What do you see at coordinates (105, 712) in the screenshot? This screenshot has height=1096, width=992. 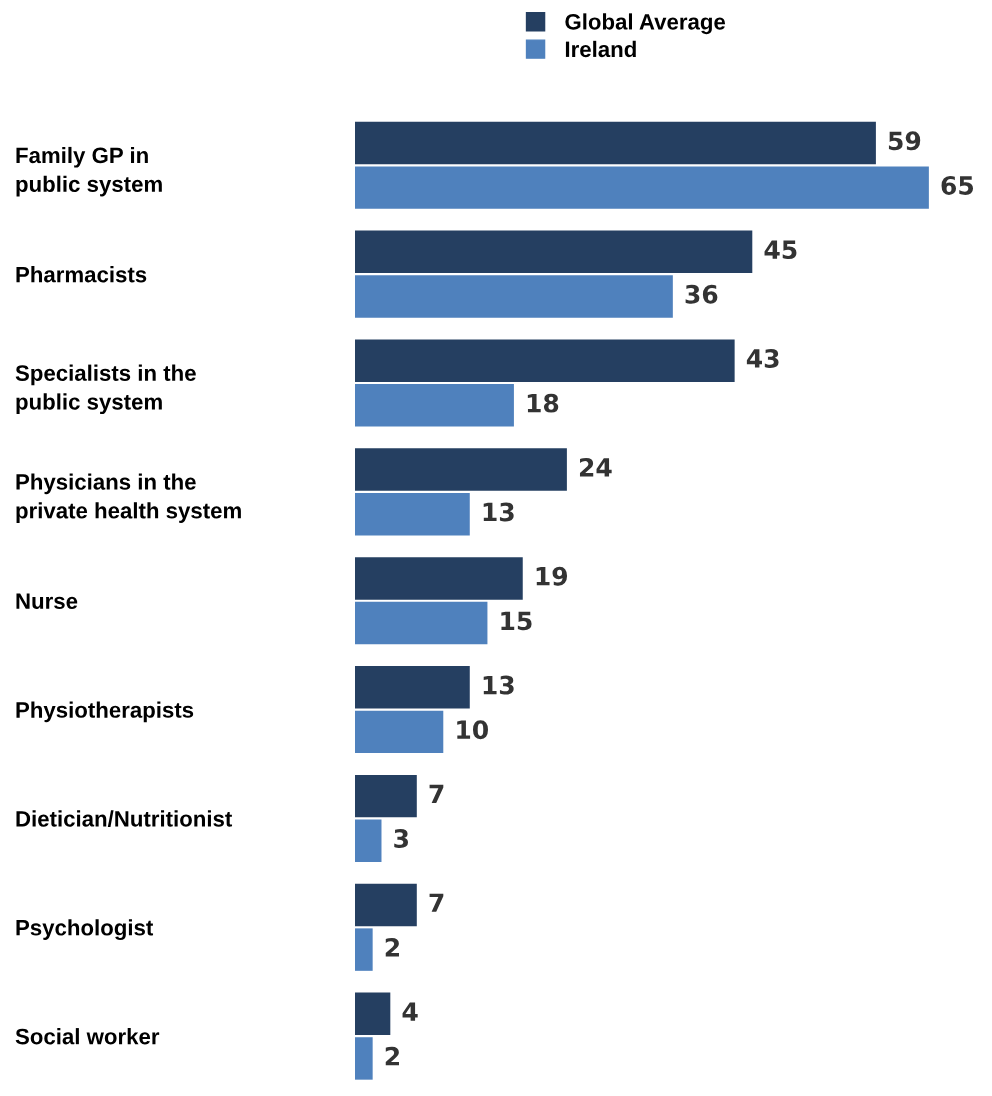 I see `y-tick-label: Physiotherapists` at bounding box center [105, 712].